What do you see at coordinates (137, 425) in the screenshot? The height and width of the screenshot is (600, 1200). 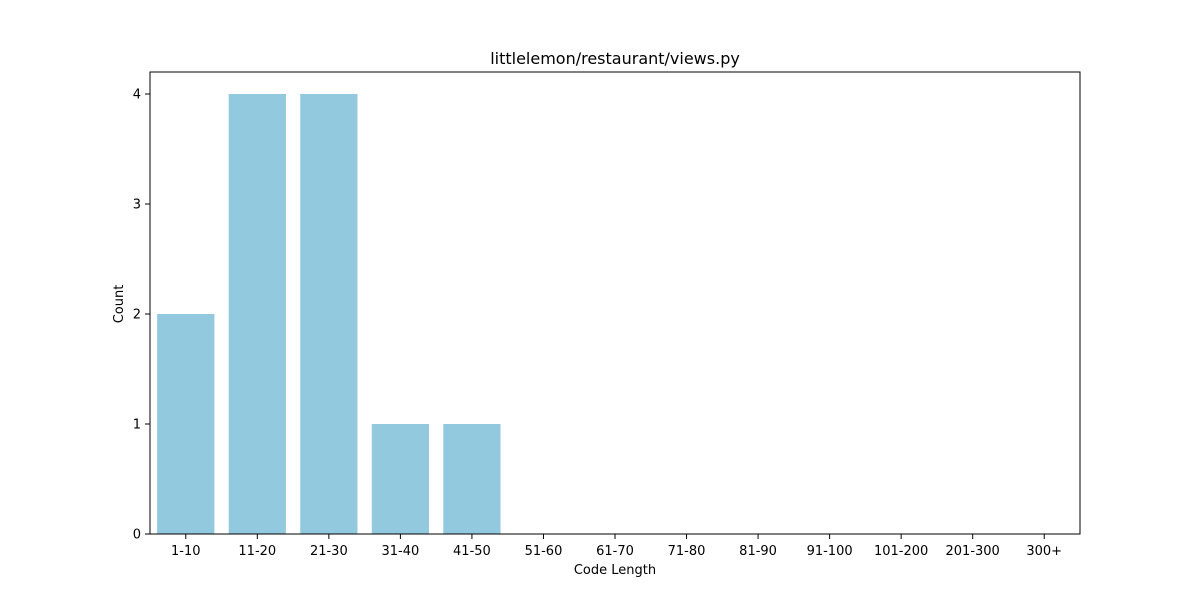 I see `y-tick-label: 1` at bounding box center [137, 425].